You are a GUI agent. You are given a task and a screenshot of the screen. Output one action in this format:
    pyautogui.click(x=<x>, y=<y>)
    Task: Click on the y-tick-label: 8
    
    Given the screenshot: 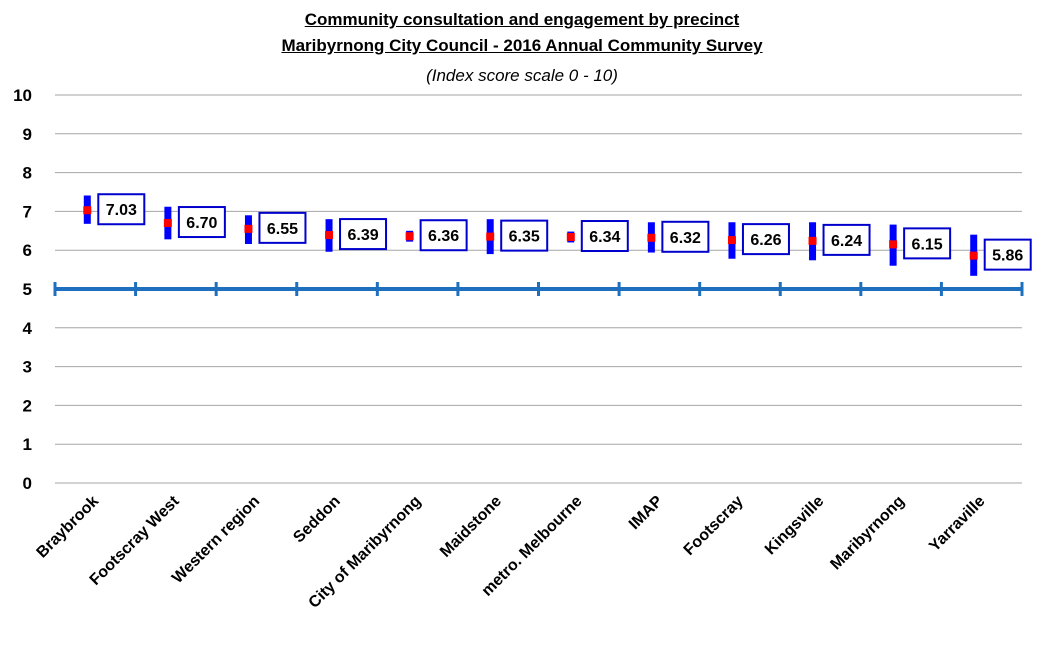 What is the action you would take?
    pyautogui.click(x=27, y=173)
    